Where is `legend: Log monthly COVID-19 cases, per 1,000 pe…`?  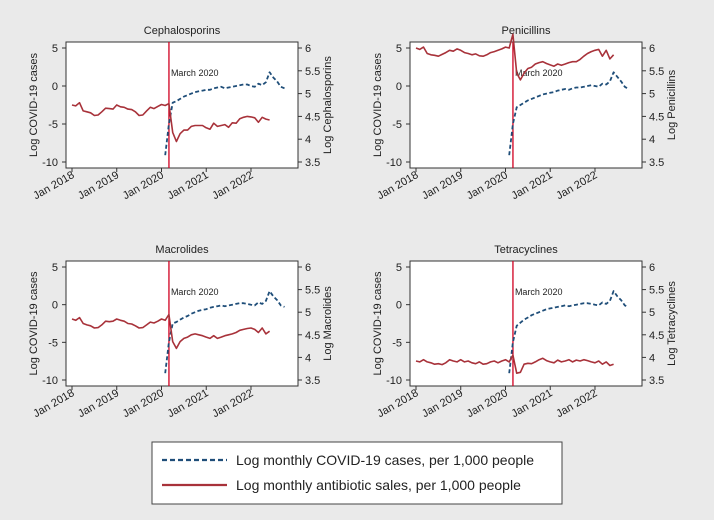
legend: Log monthly COVID-19 cases, per 1,000 pe… is located at coordinates (357, 473).